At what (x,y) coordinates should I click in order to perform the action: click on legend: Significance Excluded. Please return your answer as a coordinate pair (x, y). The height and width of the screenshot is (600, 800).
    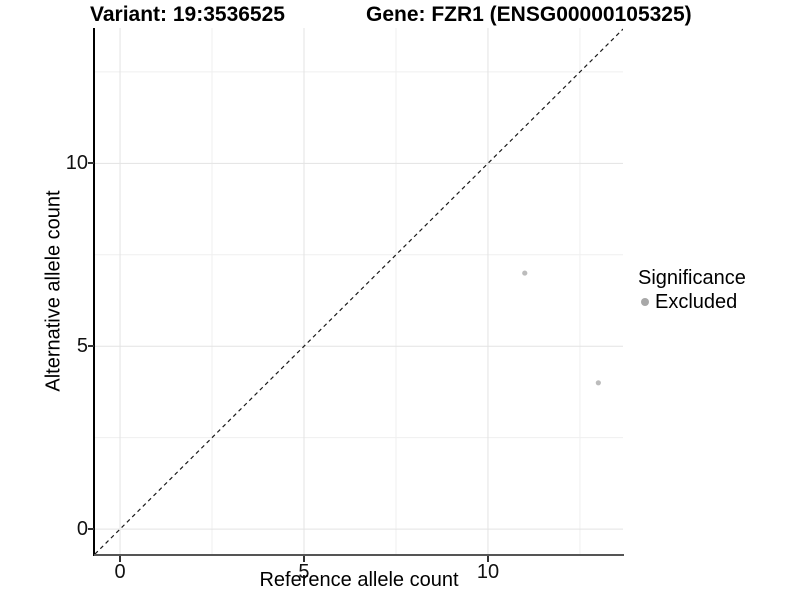
    Looking at the image, I should click on (692, 290).